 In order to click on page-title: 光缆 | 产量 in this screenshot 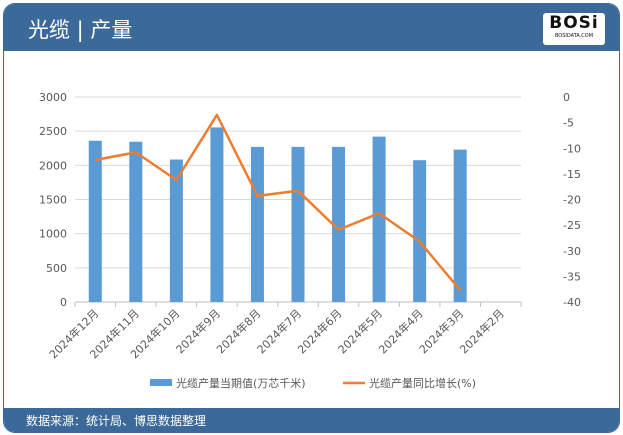, I will do `click(80, 30)`.